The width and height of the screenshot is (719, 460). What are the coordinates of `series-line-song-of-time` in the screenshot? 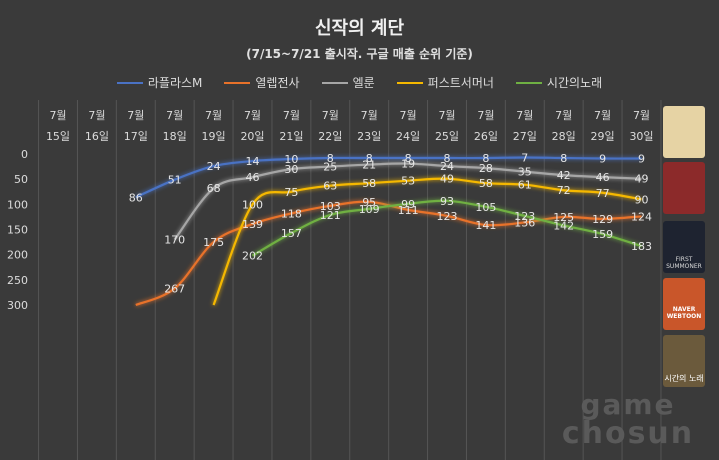 It's located at (446, 228).